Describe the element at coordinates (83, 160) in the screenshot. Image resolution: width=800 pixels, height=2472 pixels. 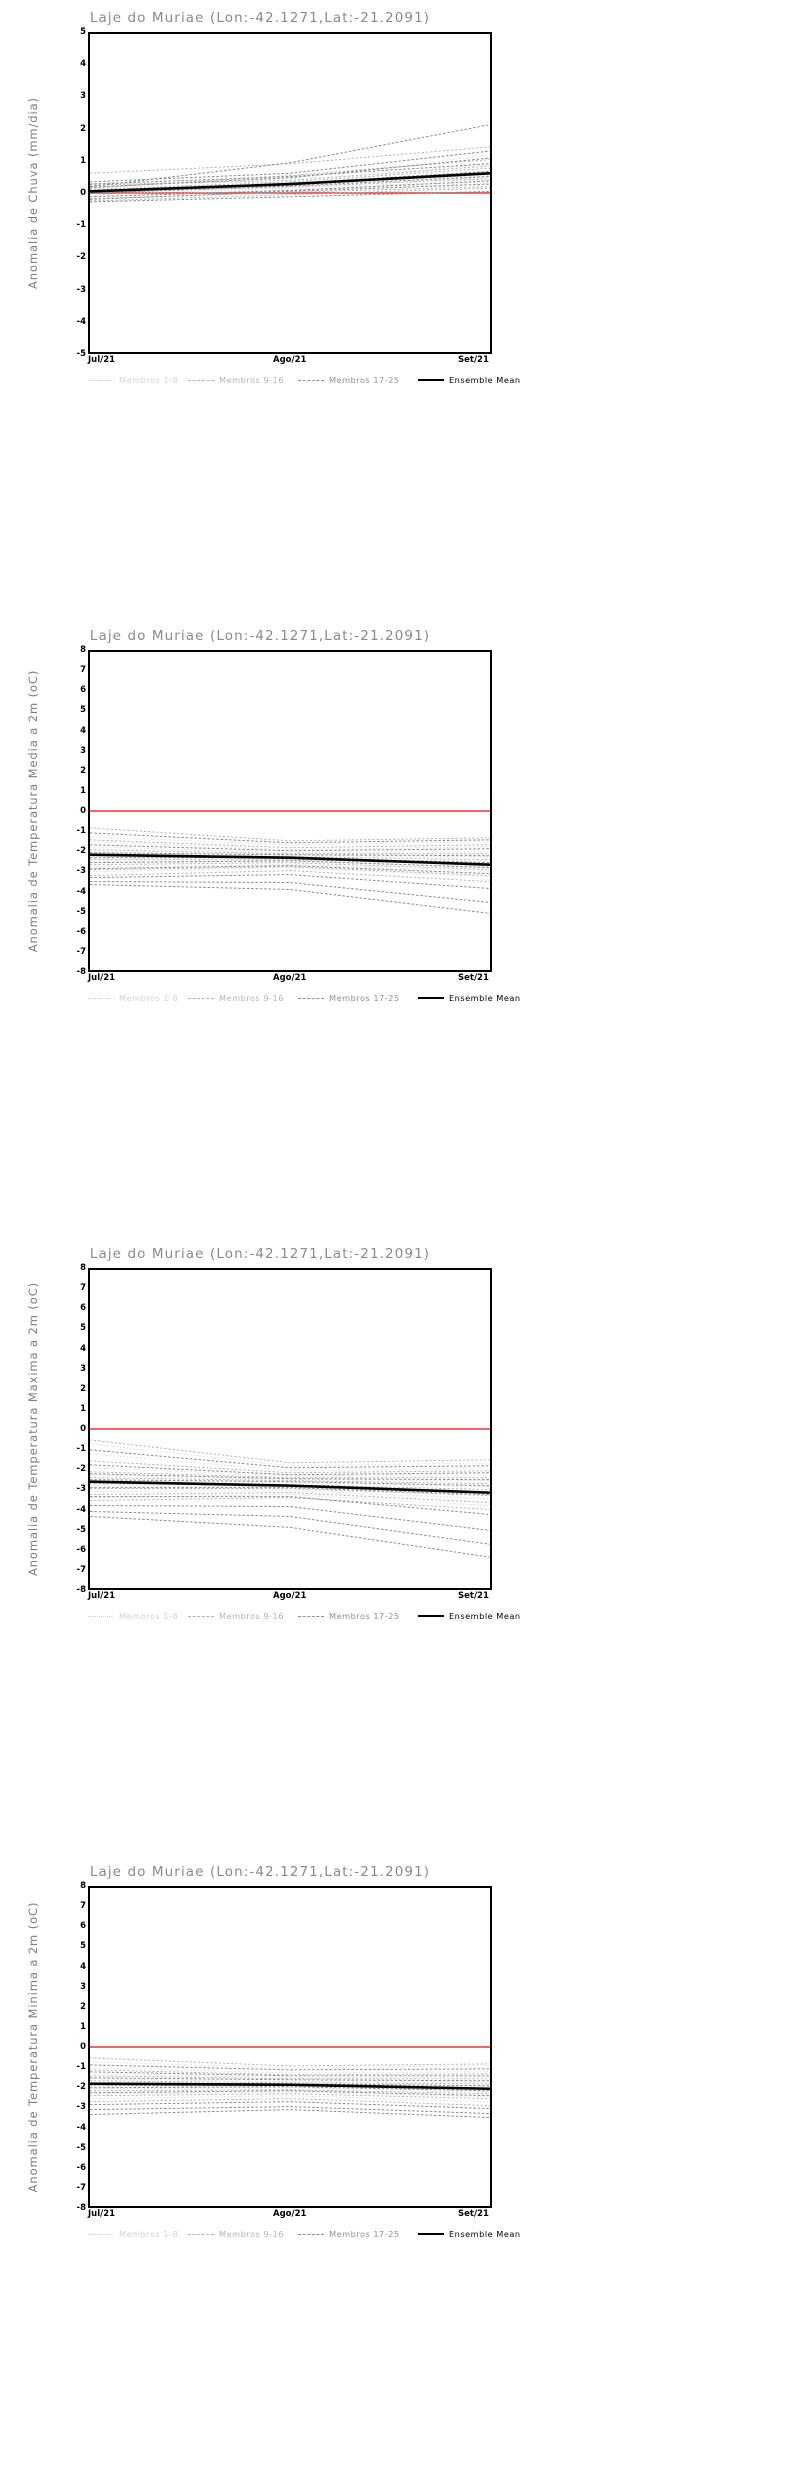
I see `y-tick-label: 1` at that location.